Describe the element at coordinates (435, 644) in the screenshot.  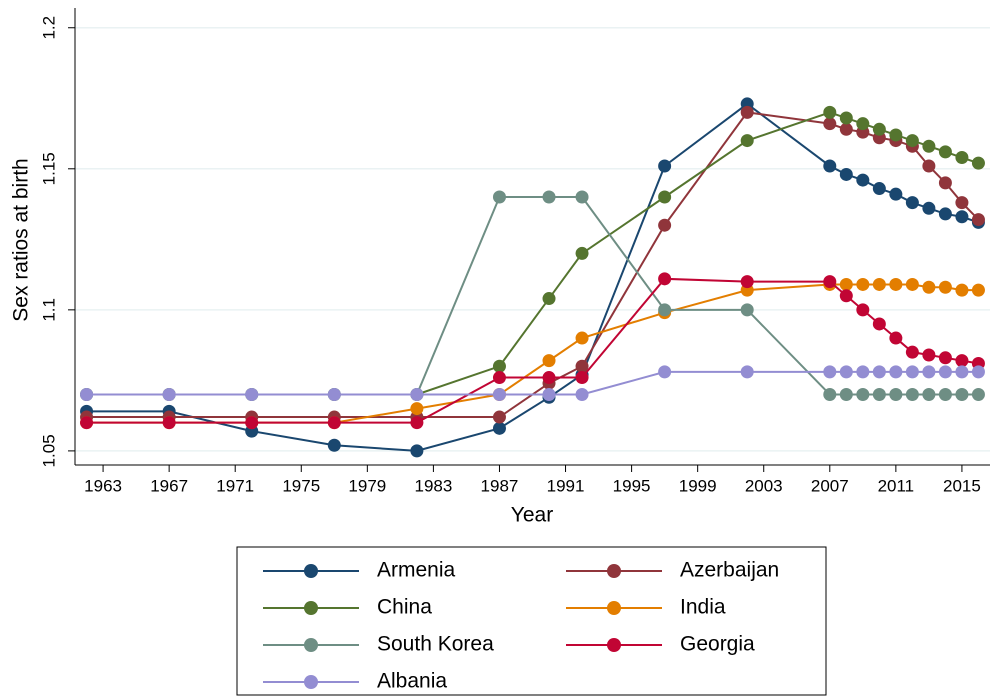
I see `legend-label: South Korea` at that location.